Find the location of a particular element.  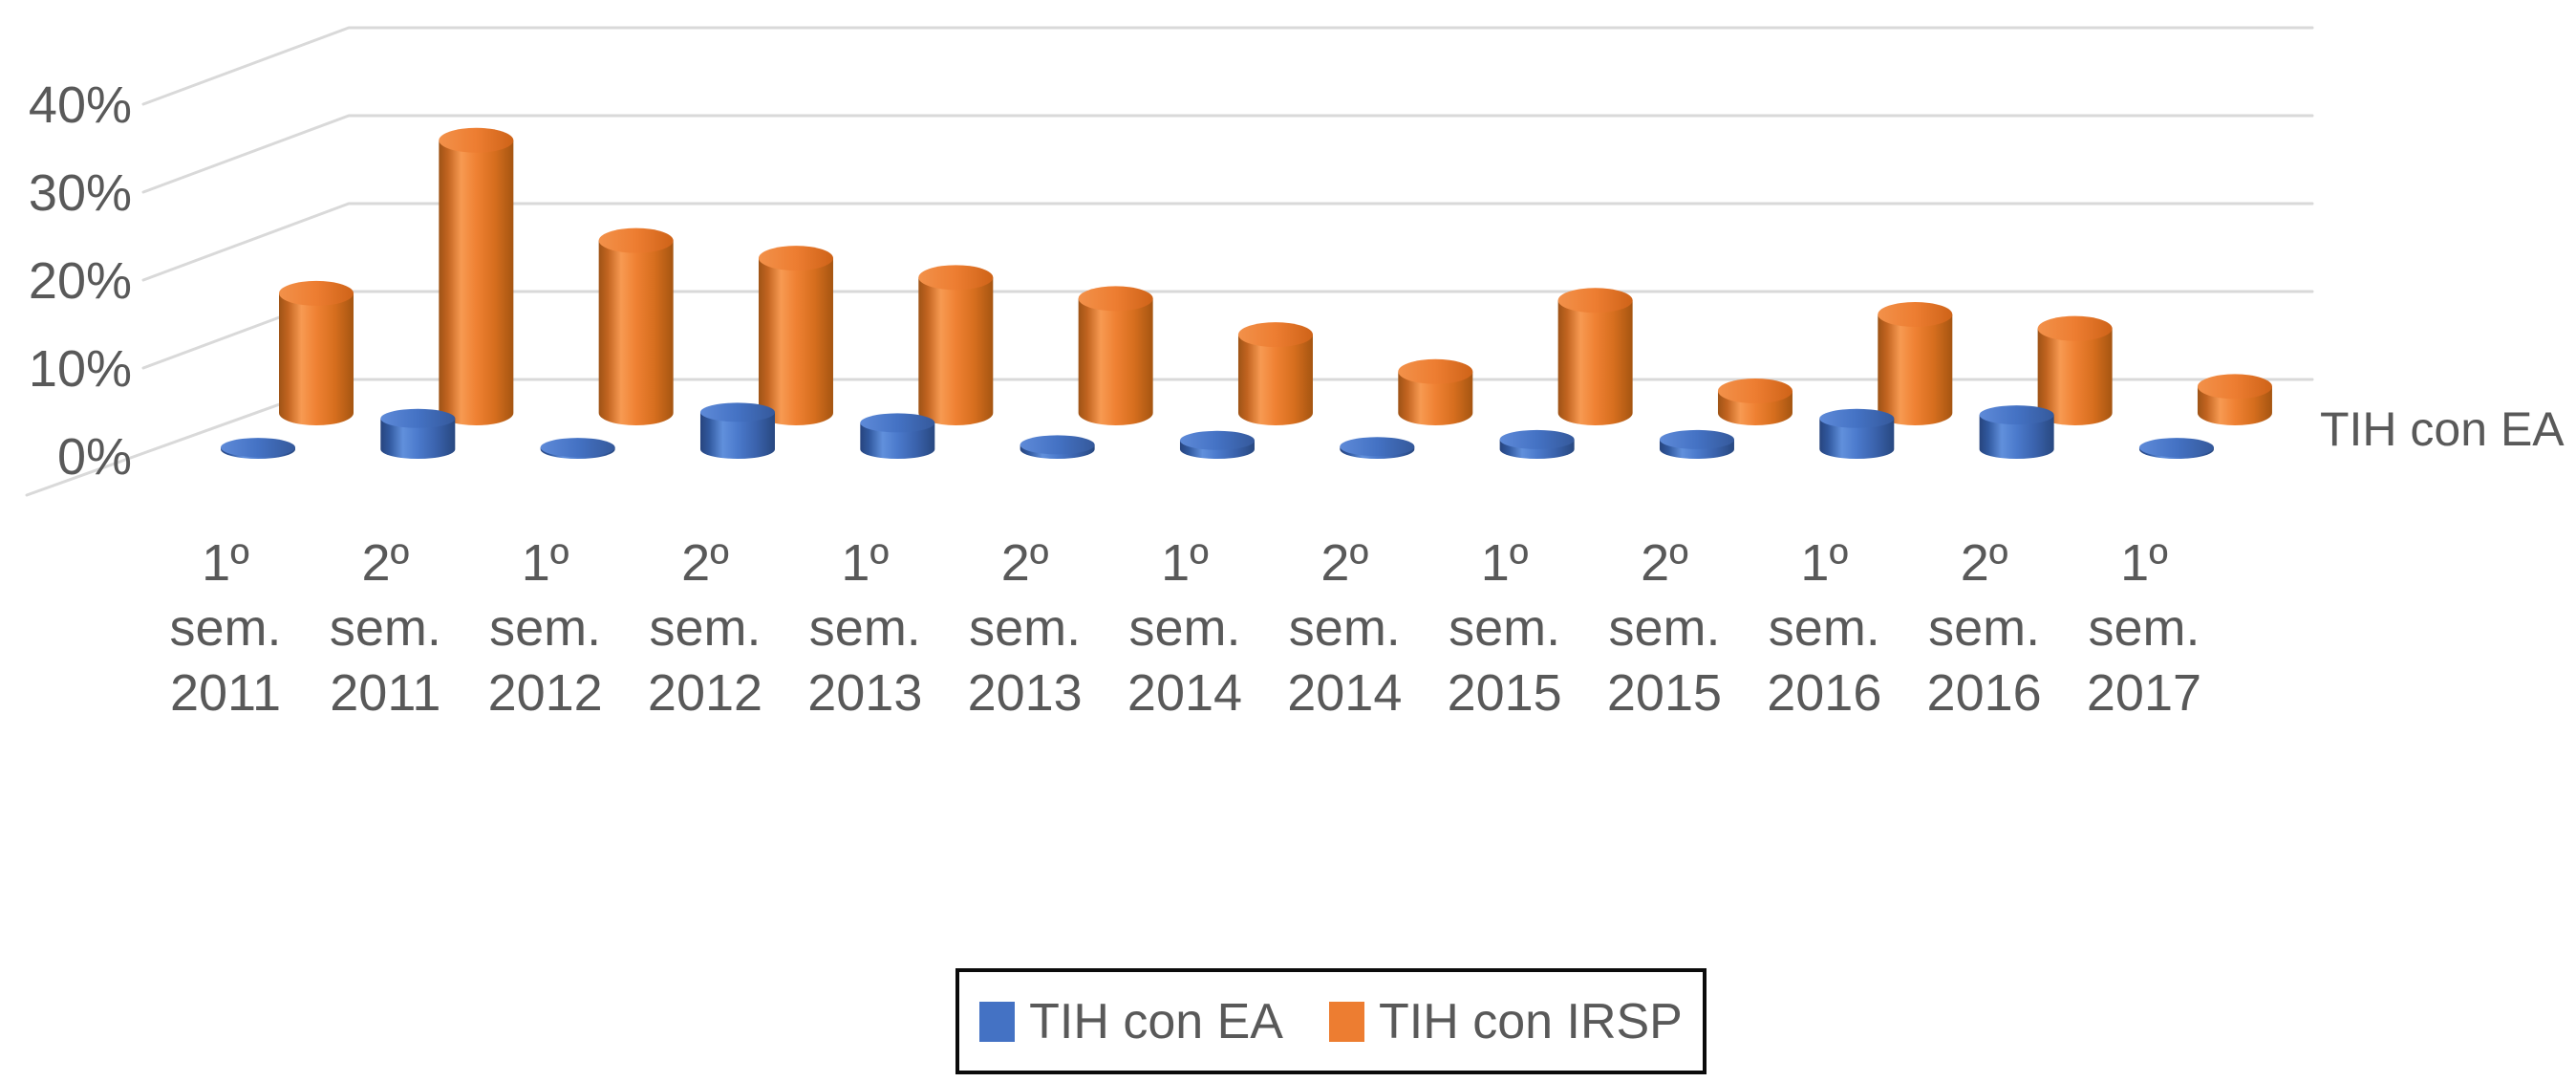

ytick-label: 10% is located at coordinates (80, 369).